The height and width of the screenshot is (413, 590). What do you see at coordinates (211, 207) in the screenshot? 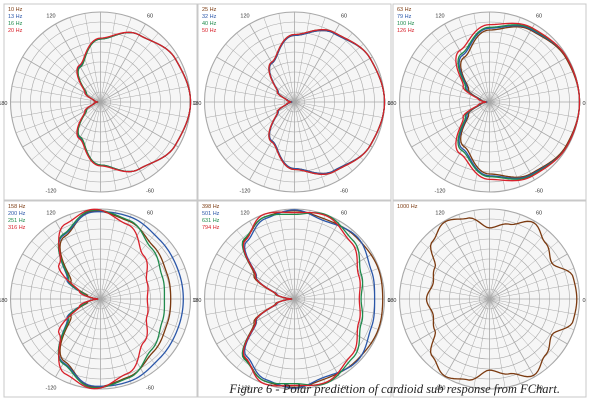
I see `legend-entry: 398 Hz` at bounding box center [211, 207].